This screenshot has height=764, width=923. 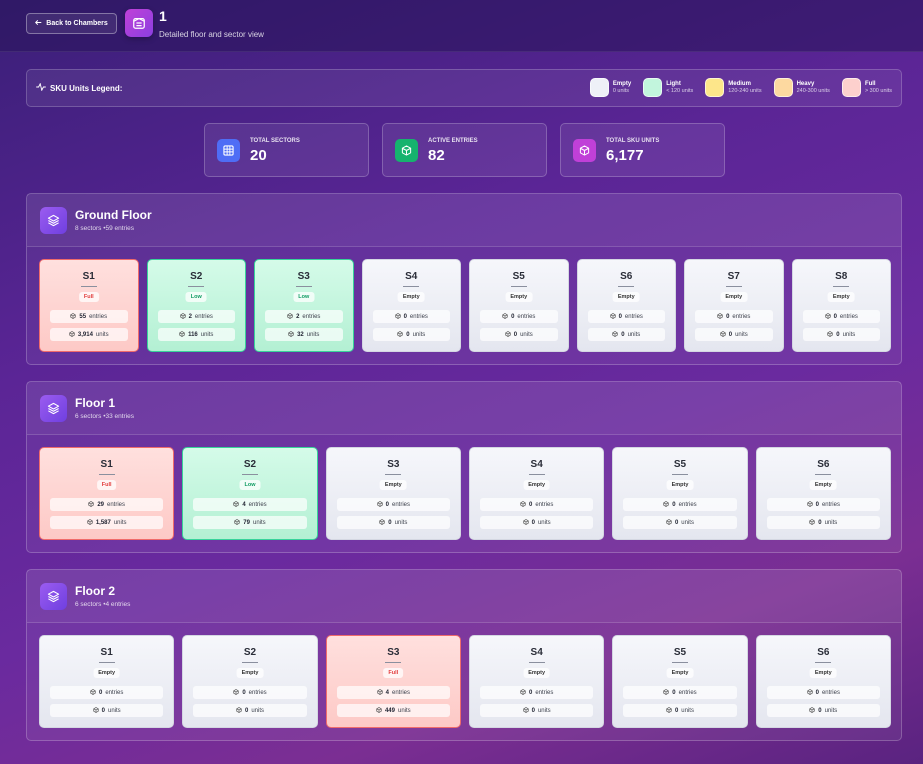 I want to click on chamber-subtitle: Detailed floor and sector view, so click(x=211, y=34).